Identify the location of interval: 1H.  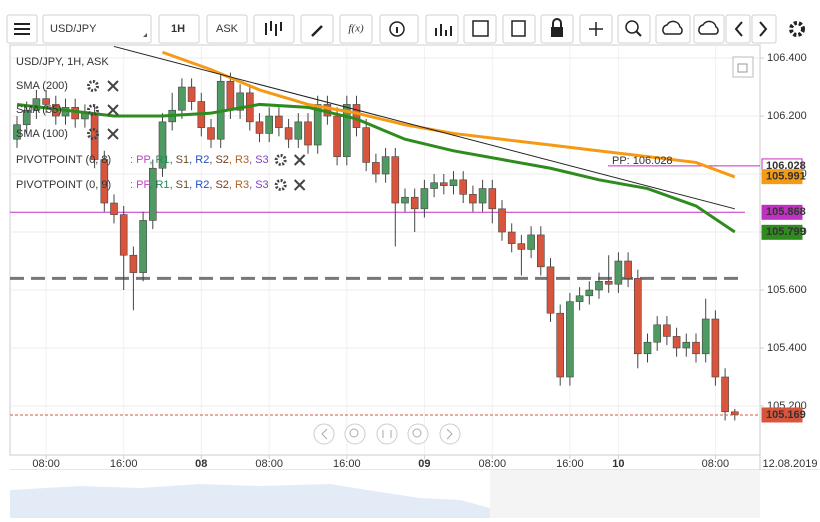
(178, 29).